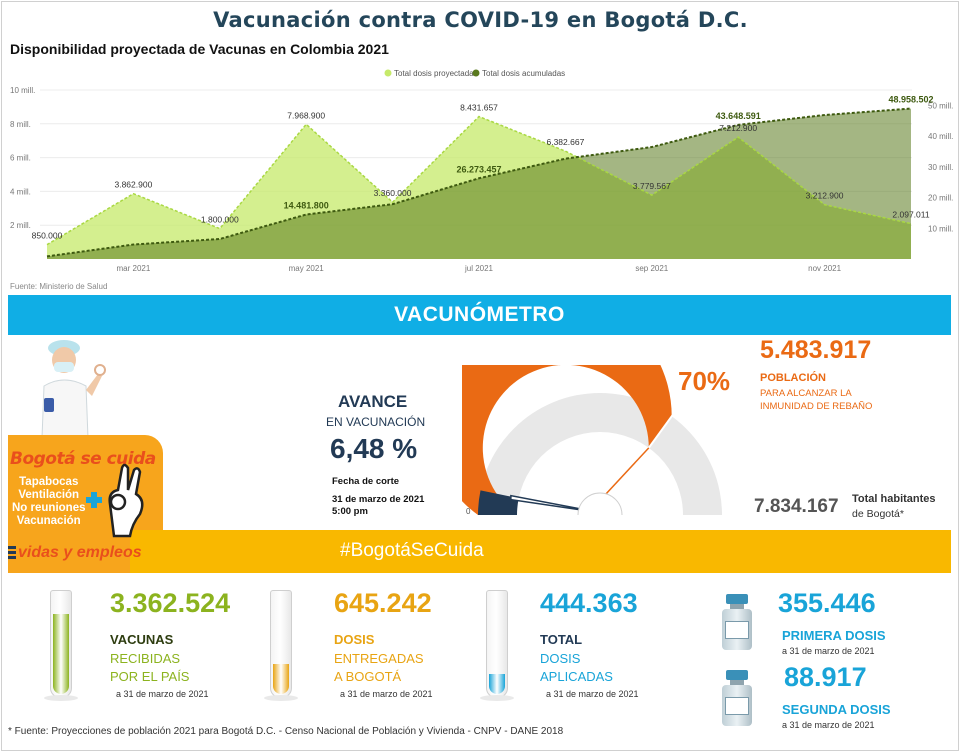  What do you see at coordinates (600, 504) in the screenshot?
I see `gauge-hub` at bounding box center [600, 504].